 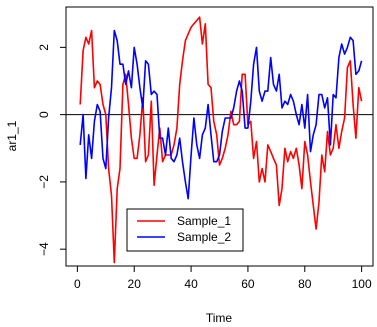 I want to click on x-tick-label: 80, so click(x=305, y=284).